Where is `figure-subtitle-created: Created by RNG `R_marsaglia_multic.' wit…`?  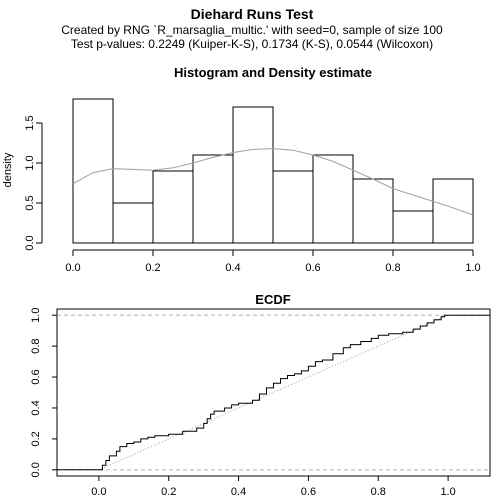 figure-subtitle-created: Created by RNG `R_marsaglia_multic.' wit… is located at coordinates (252, 30).